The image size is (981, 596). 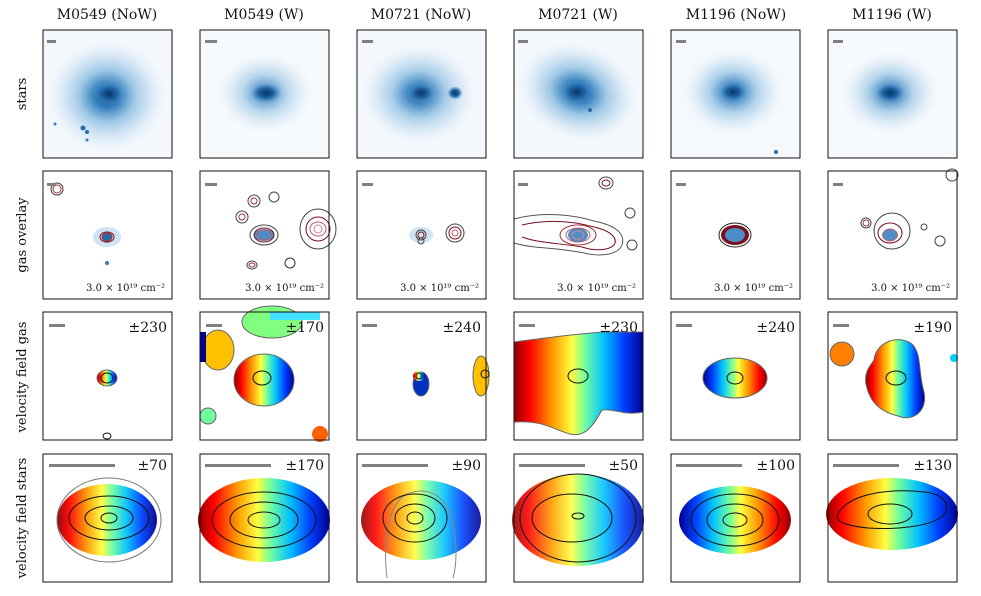 I want to click on column-title: M1196 (W), so click(x=892, y=15).